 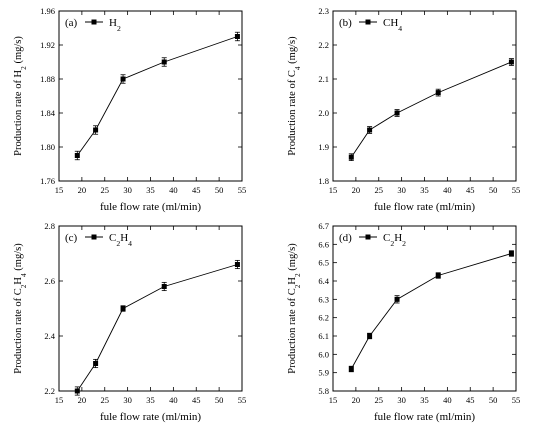 What do you see at coordinates (48, 113) in the screenshot?
I see `y-tick-label: 1.84` at bounding box center [48, 113].